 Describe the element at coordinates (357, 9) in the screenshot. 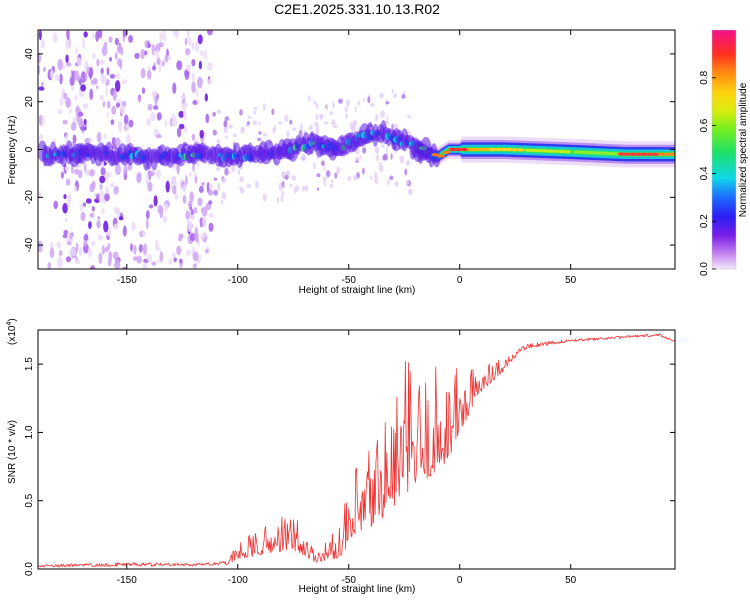

I see `chart-title: C2E1.2025.331.10.13.R02` at that location.